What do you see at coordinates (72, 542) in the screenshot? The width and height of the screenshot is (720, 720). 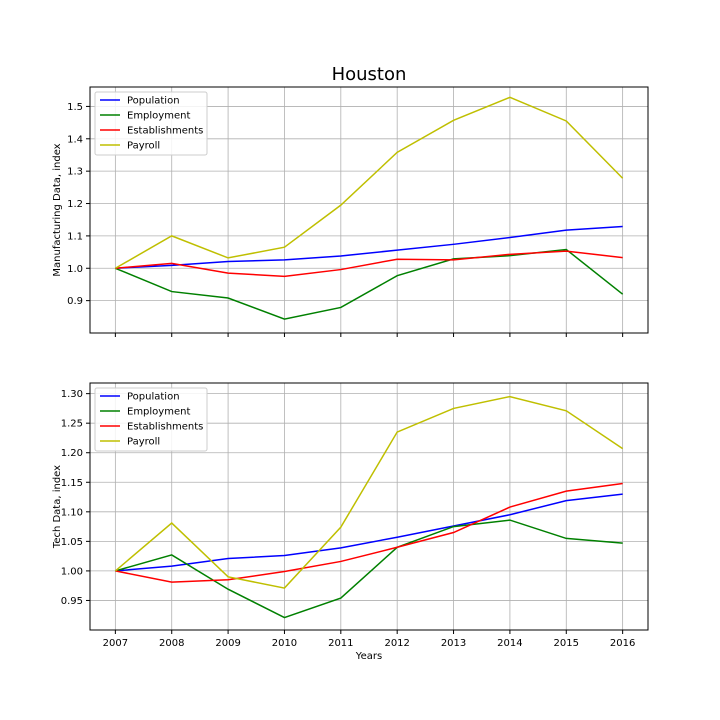 I see `y-tick-label: 1.05` at bounding box center [72, 542].